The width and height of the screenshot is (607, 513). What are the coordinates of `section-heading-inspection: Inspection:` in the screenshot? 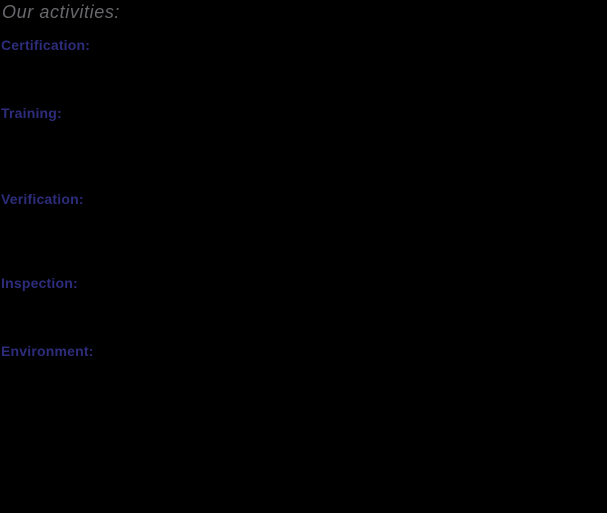 It's located at (39, 283).